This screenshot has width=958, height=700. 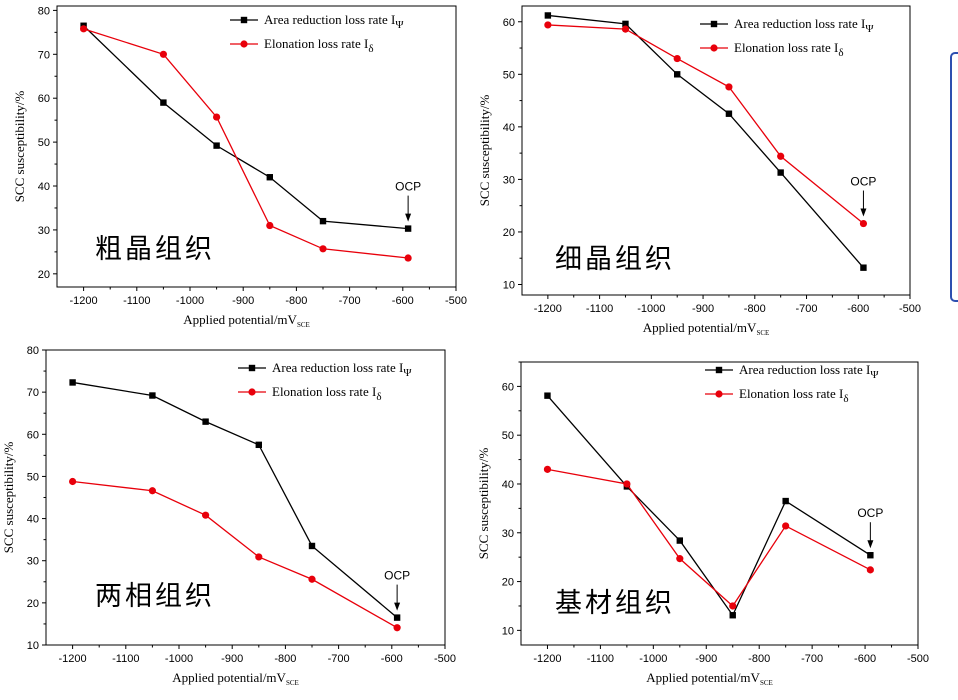 What do you see at coordinates (179, 659) in the screenshot?
I see `x-tick-label: -1000` at bounding box center [179, 659].